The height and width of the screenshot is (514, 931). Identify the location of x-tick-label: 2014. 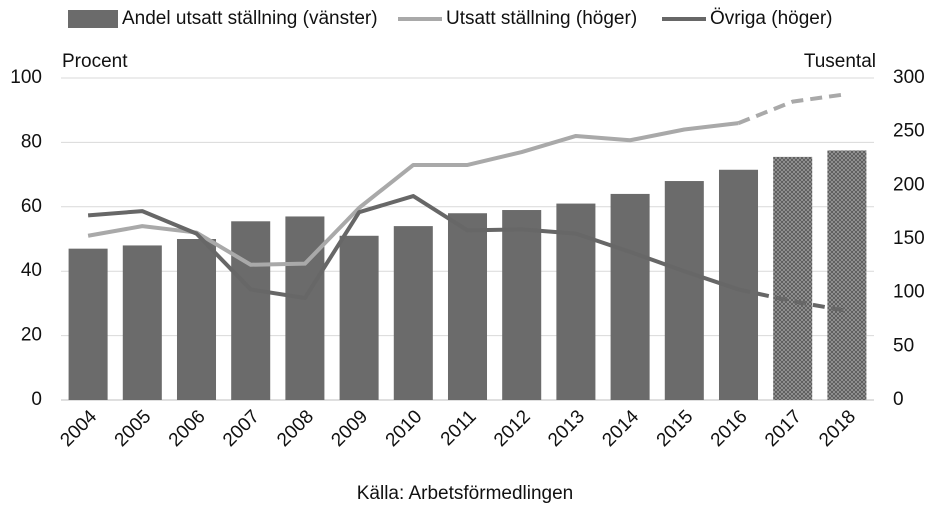
(620, 428).